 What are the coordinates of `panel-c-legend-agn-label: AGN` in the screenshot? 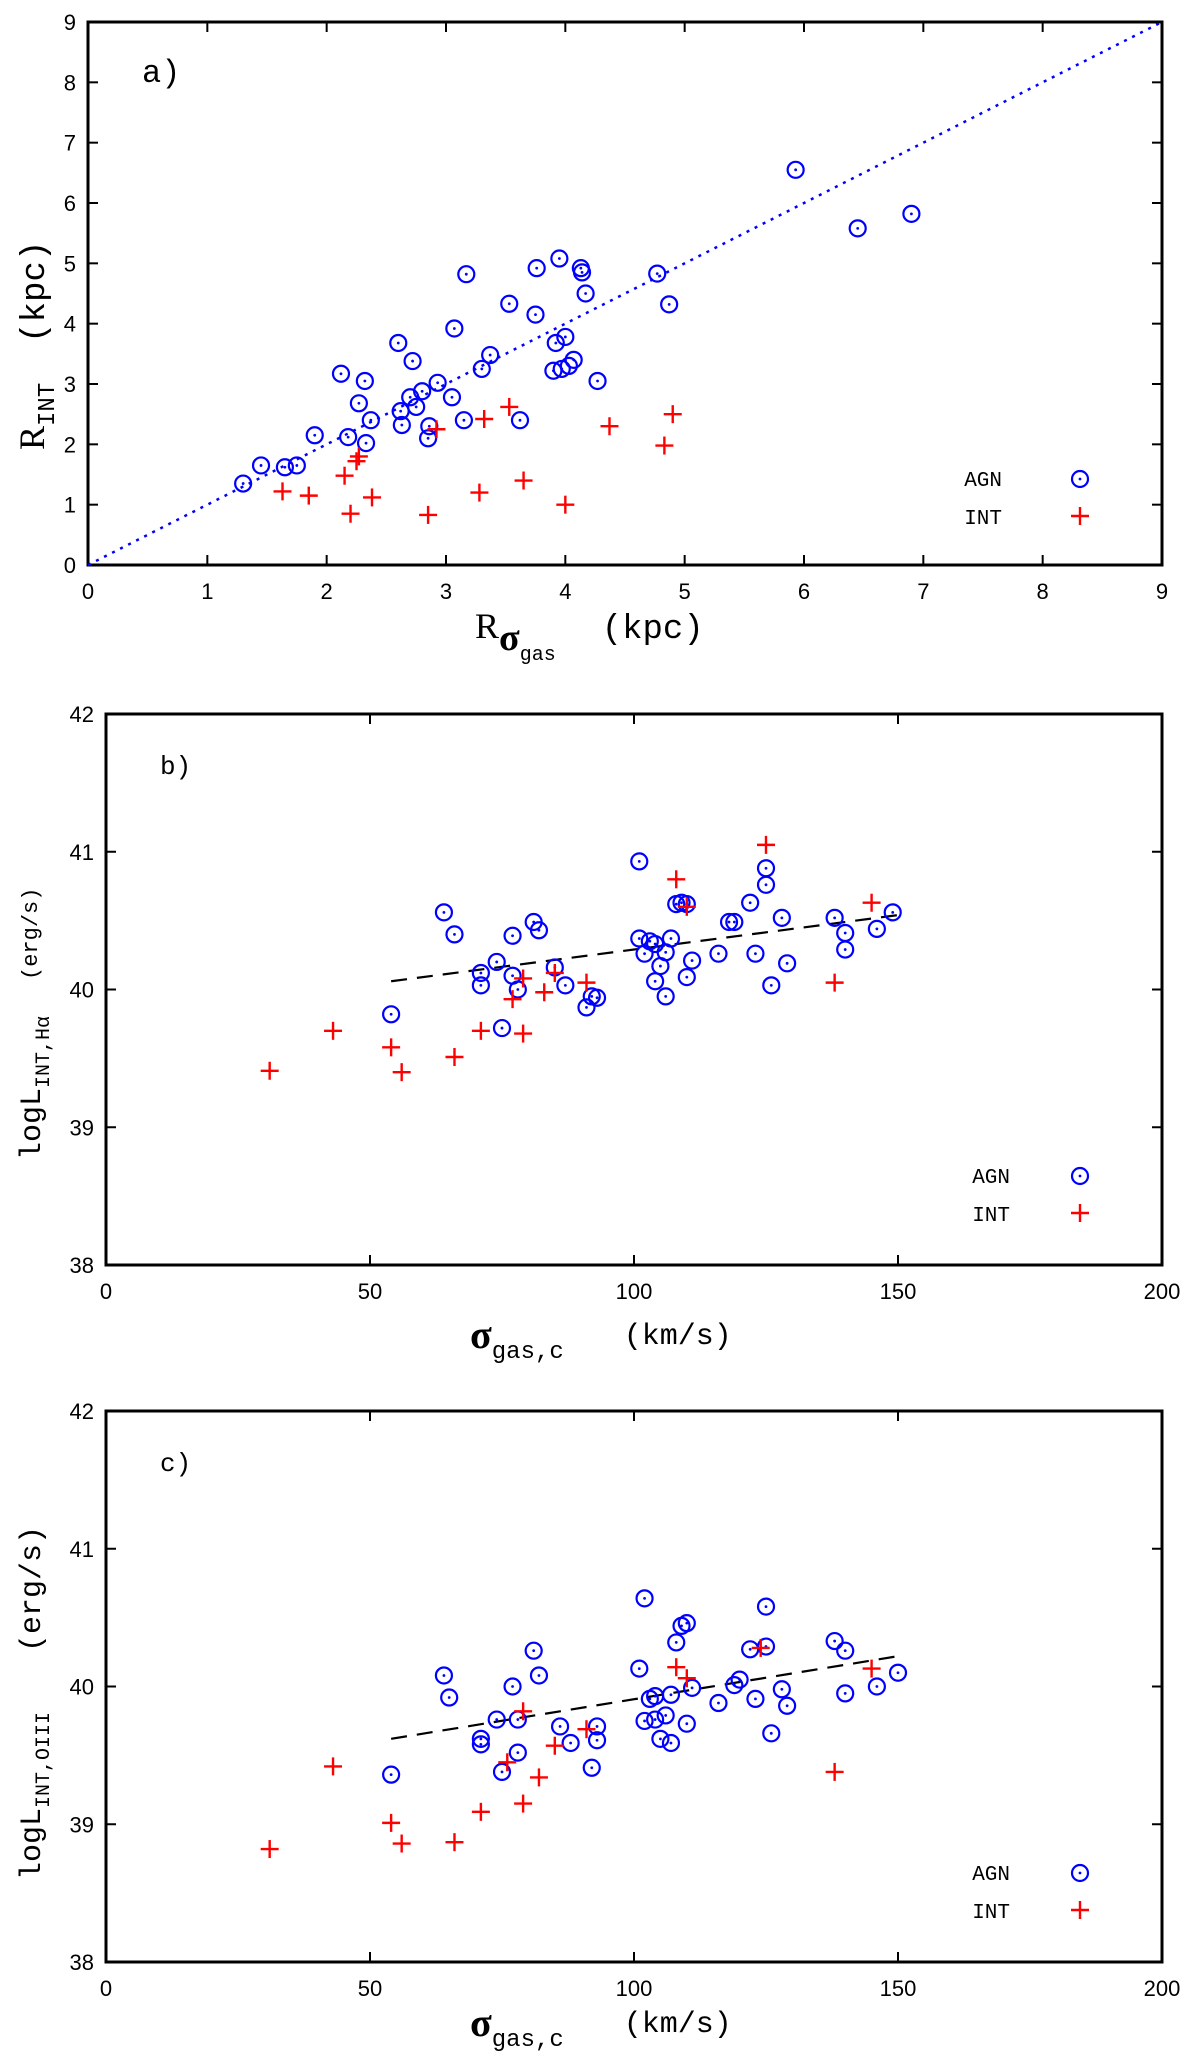 It's located at (991, 1875).